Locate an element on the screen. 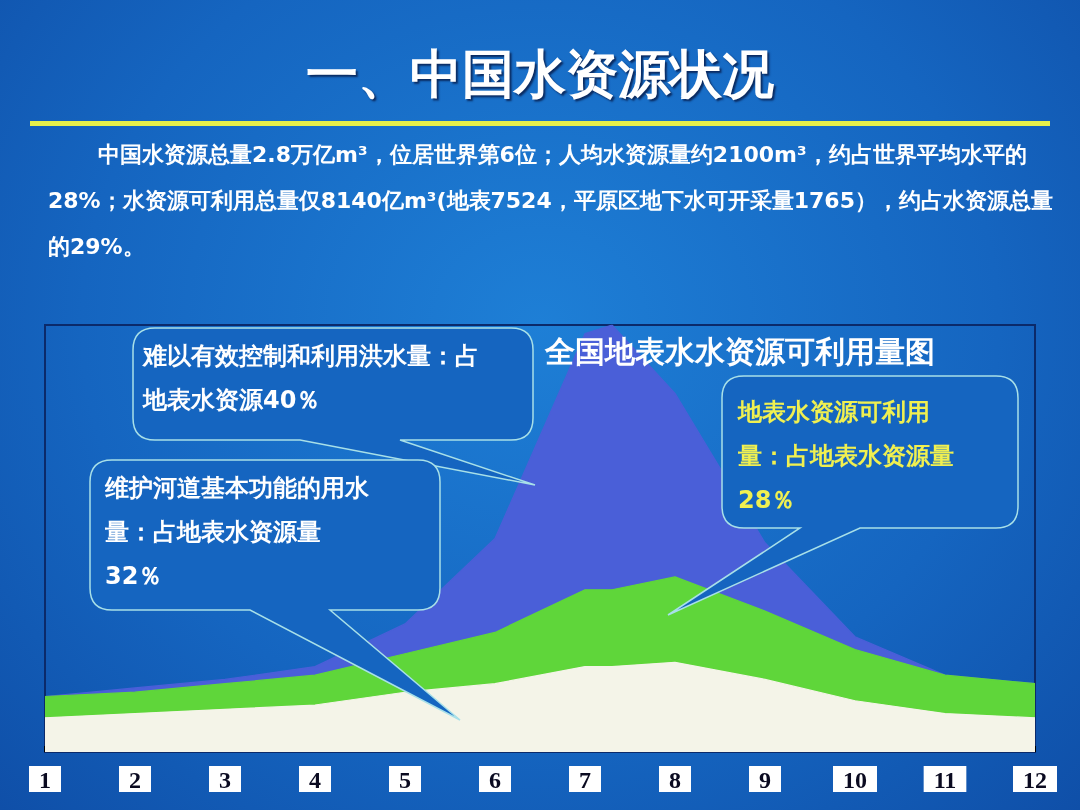 The height and width of the screenshot is (810, 1080). annotation: 难以有效控制和利用洪水量：占地表水资源40％ is located at coordinates (311, 378).